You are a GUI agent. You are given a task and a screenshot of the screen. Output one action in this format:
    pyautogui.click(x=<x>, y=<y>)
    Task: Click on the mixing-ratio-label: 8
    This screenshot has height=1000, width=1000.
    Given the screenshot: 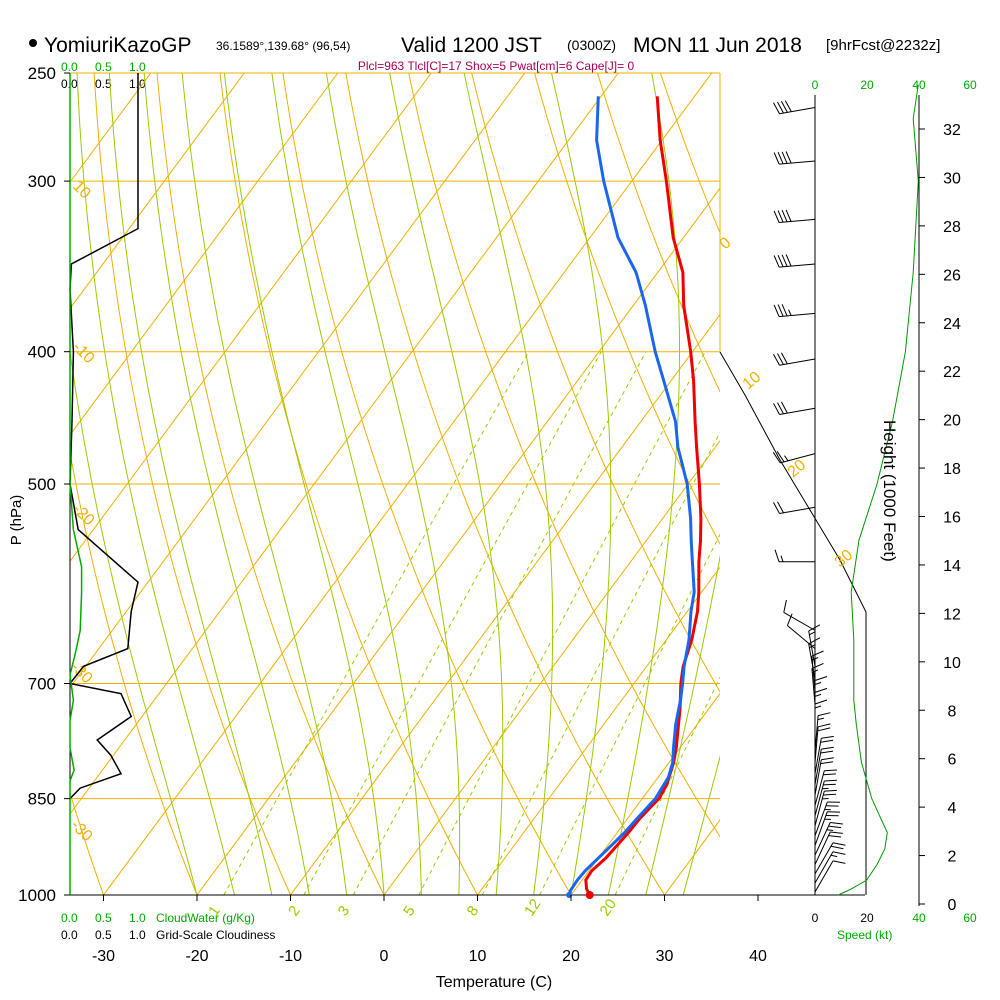 What is the action you would take?
    pyautogui.click(x=473, y=911)
    